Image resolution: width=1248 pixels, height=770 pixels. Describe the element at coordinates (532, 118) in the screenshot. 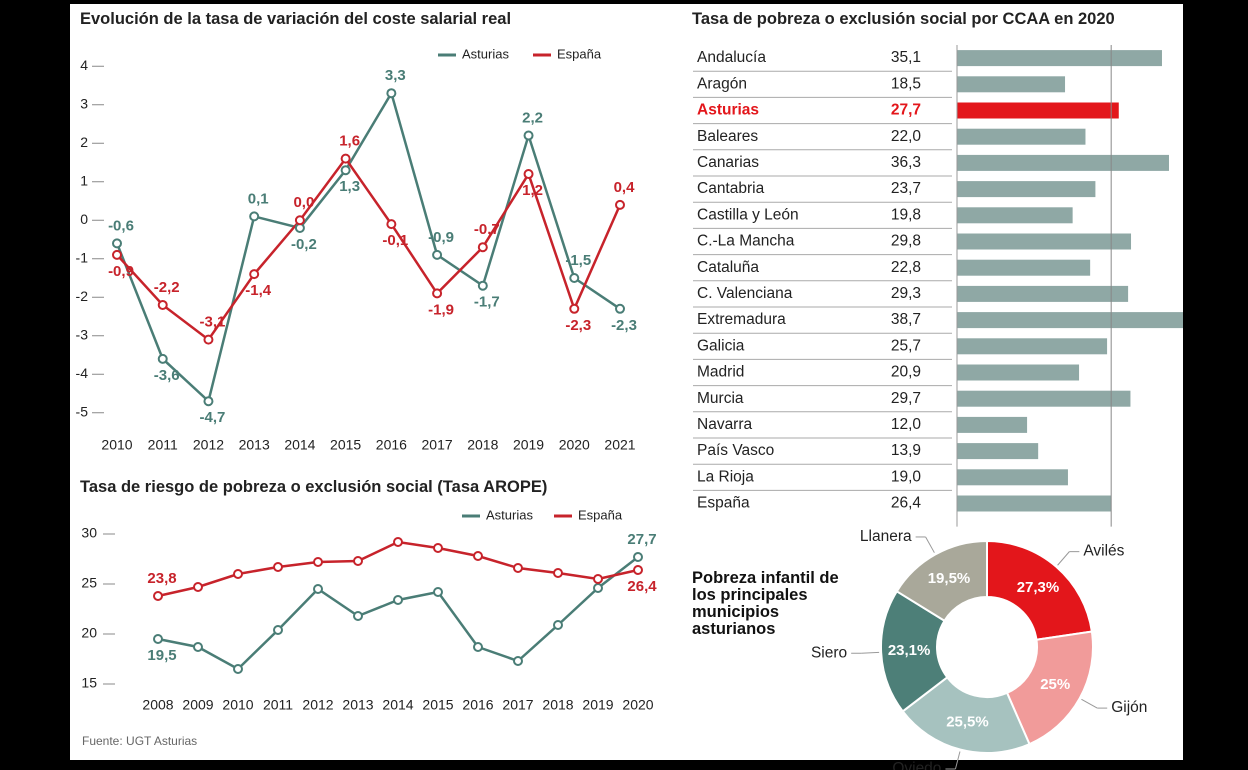

I see `data-label: 2,2` at that location.